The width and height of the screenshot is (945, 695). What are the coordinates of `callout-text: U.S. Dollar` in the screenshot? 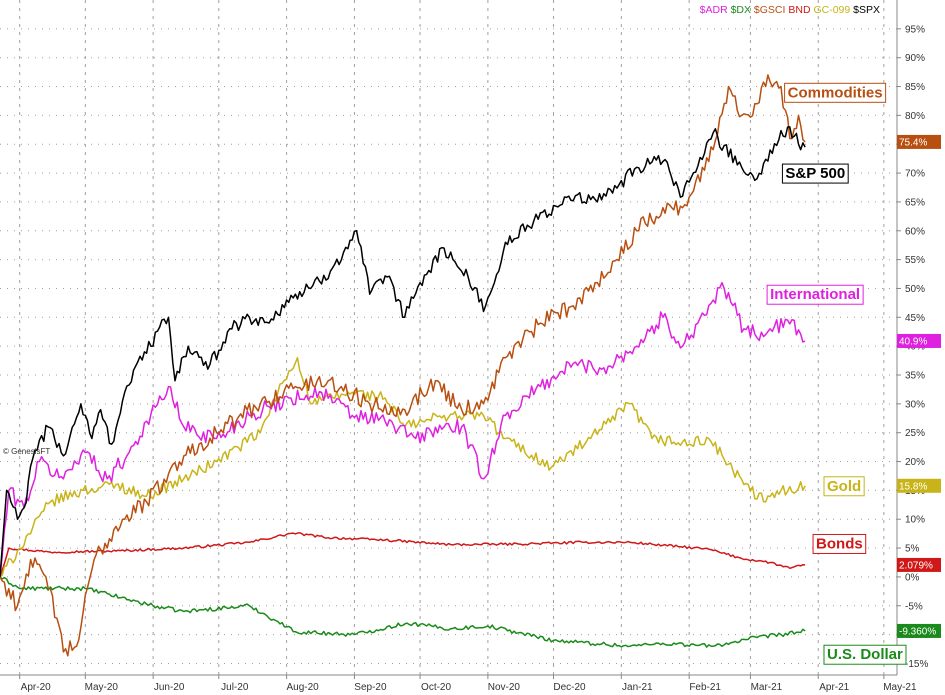 It's located at (865, 654).